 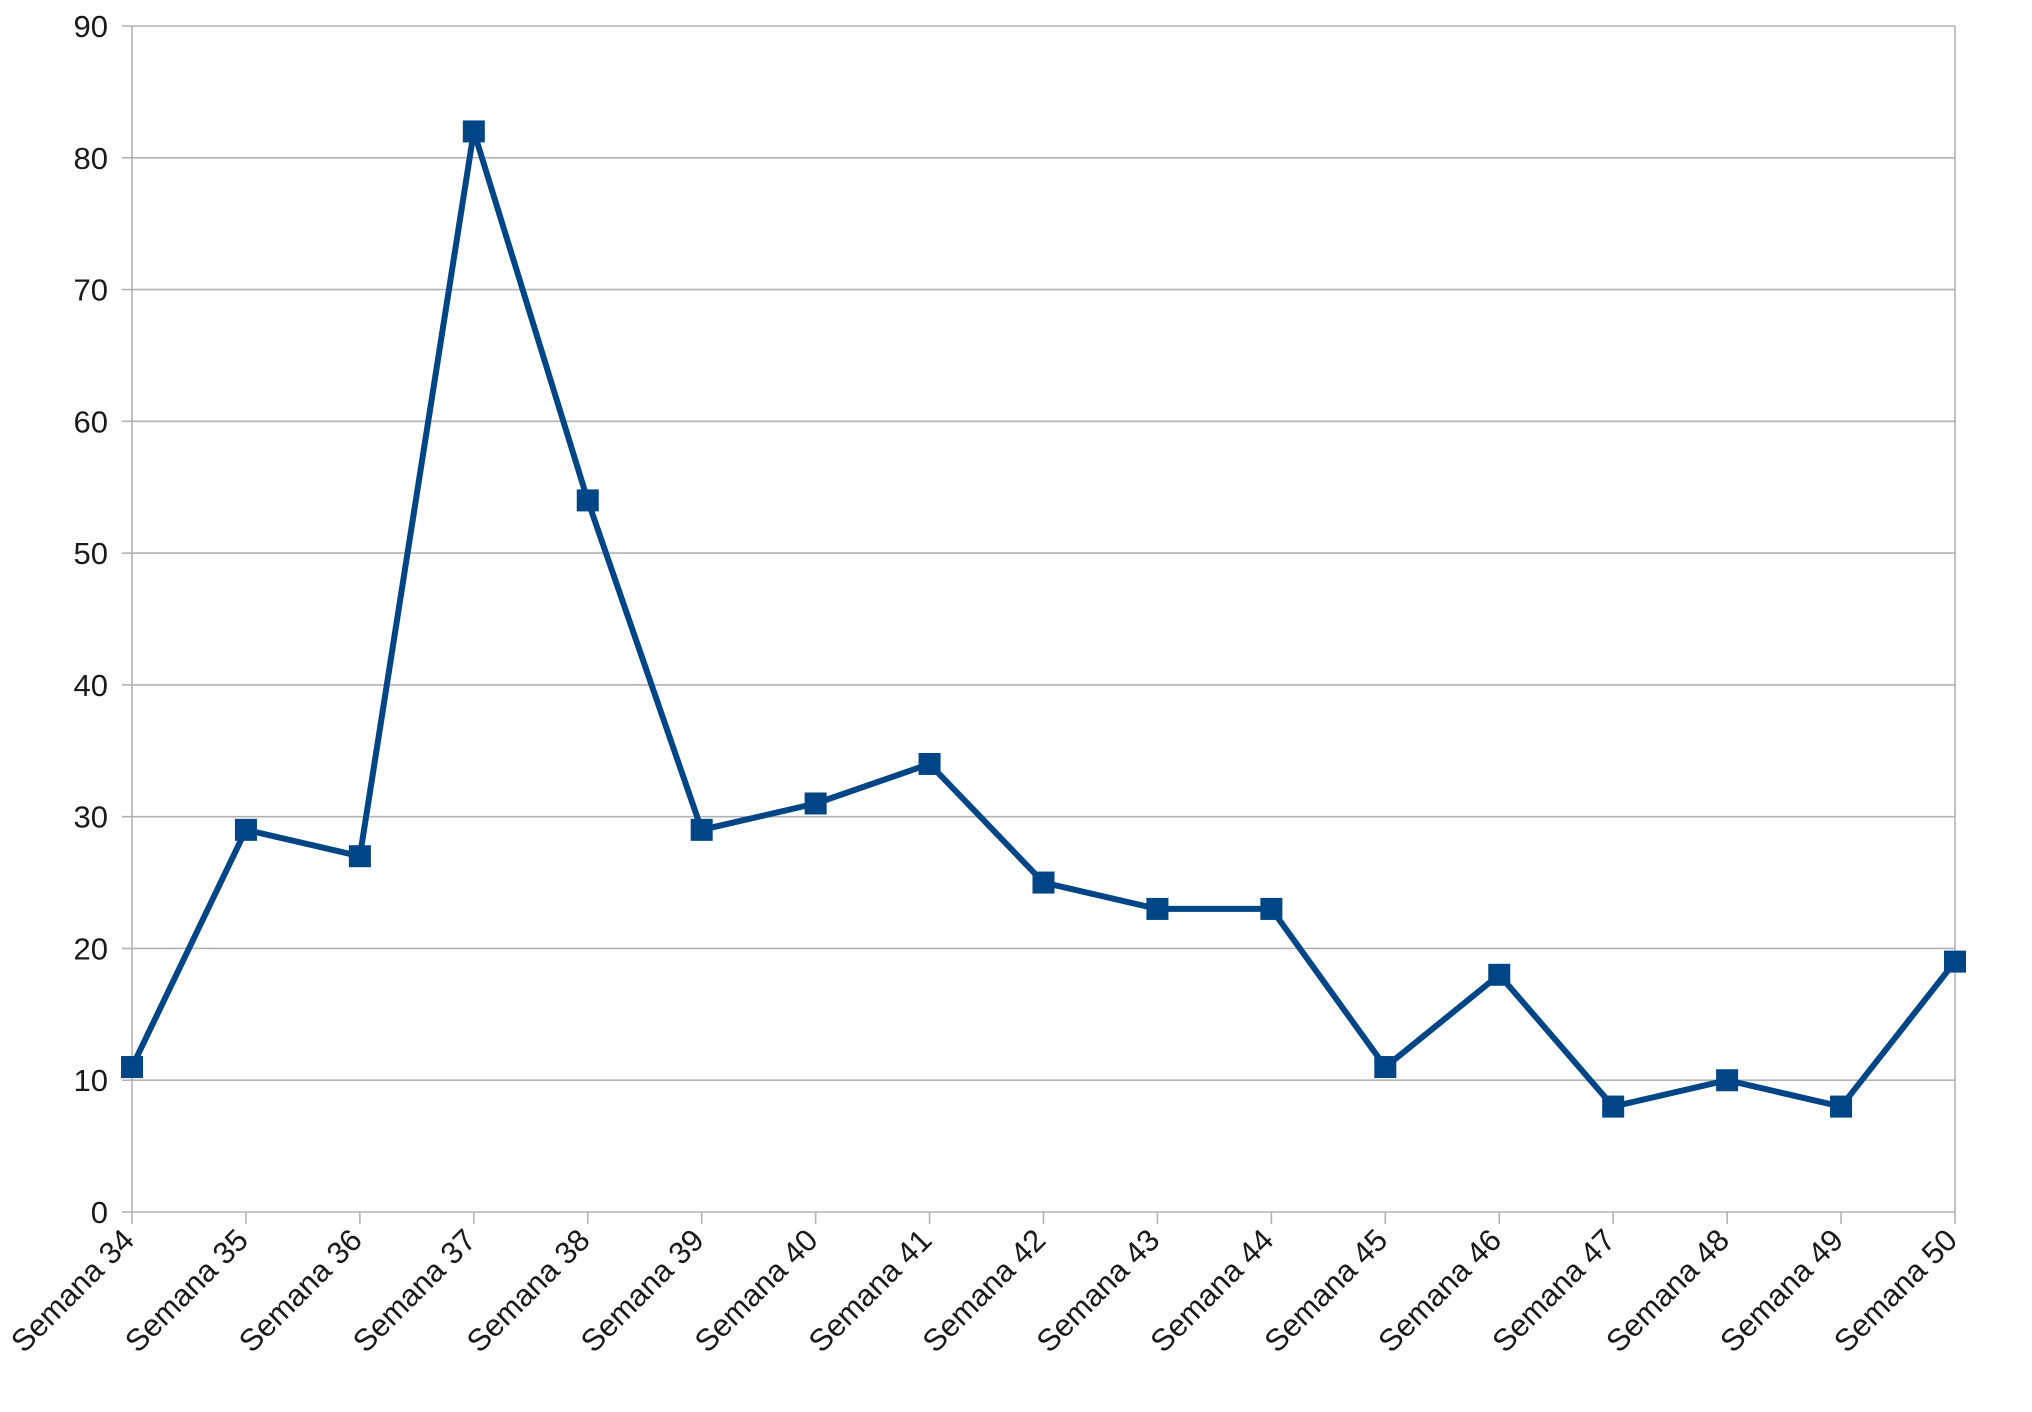 I want to click on y-tick-label: 40, so click(x=91, y=685).